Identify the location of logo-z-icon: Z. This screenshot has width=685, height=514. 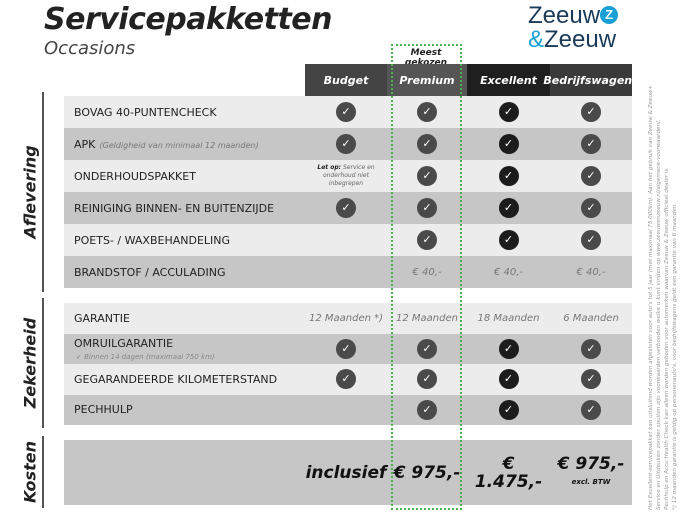
(609, 15).